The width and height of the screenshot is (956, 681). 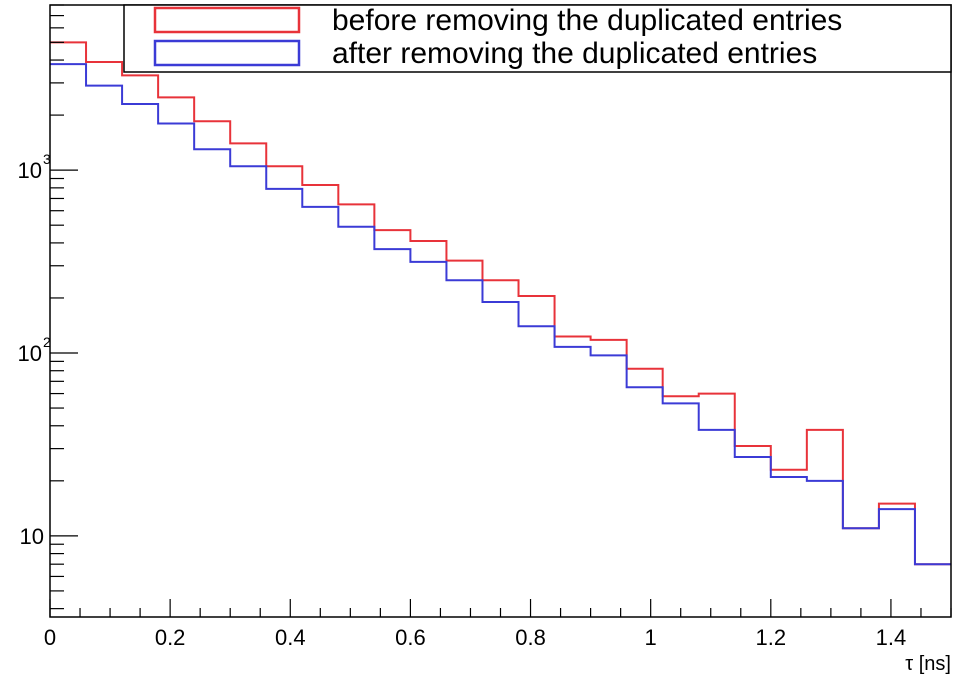 I want to click on legend-box, so click(x=537, y=38).